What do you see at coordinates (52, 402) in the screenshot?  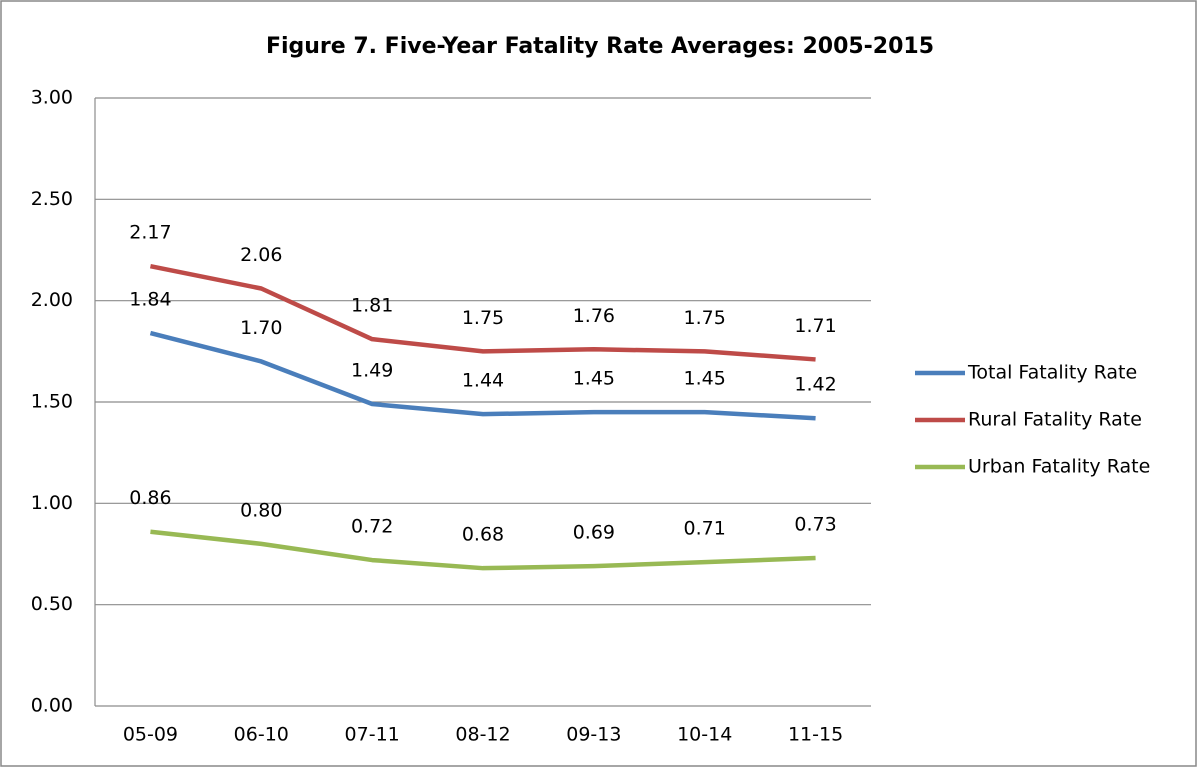 I see `y-tick-label: 1.50` at bounding box center [52, 402].